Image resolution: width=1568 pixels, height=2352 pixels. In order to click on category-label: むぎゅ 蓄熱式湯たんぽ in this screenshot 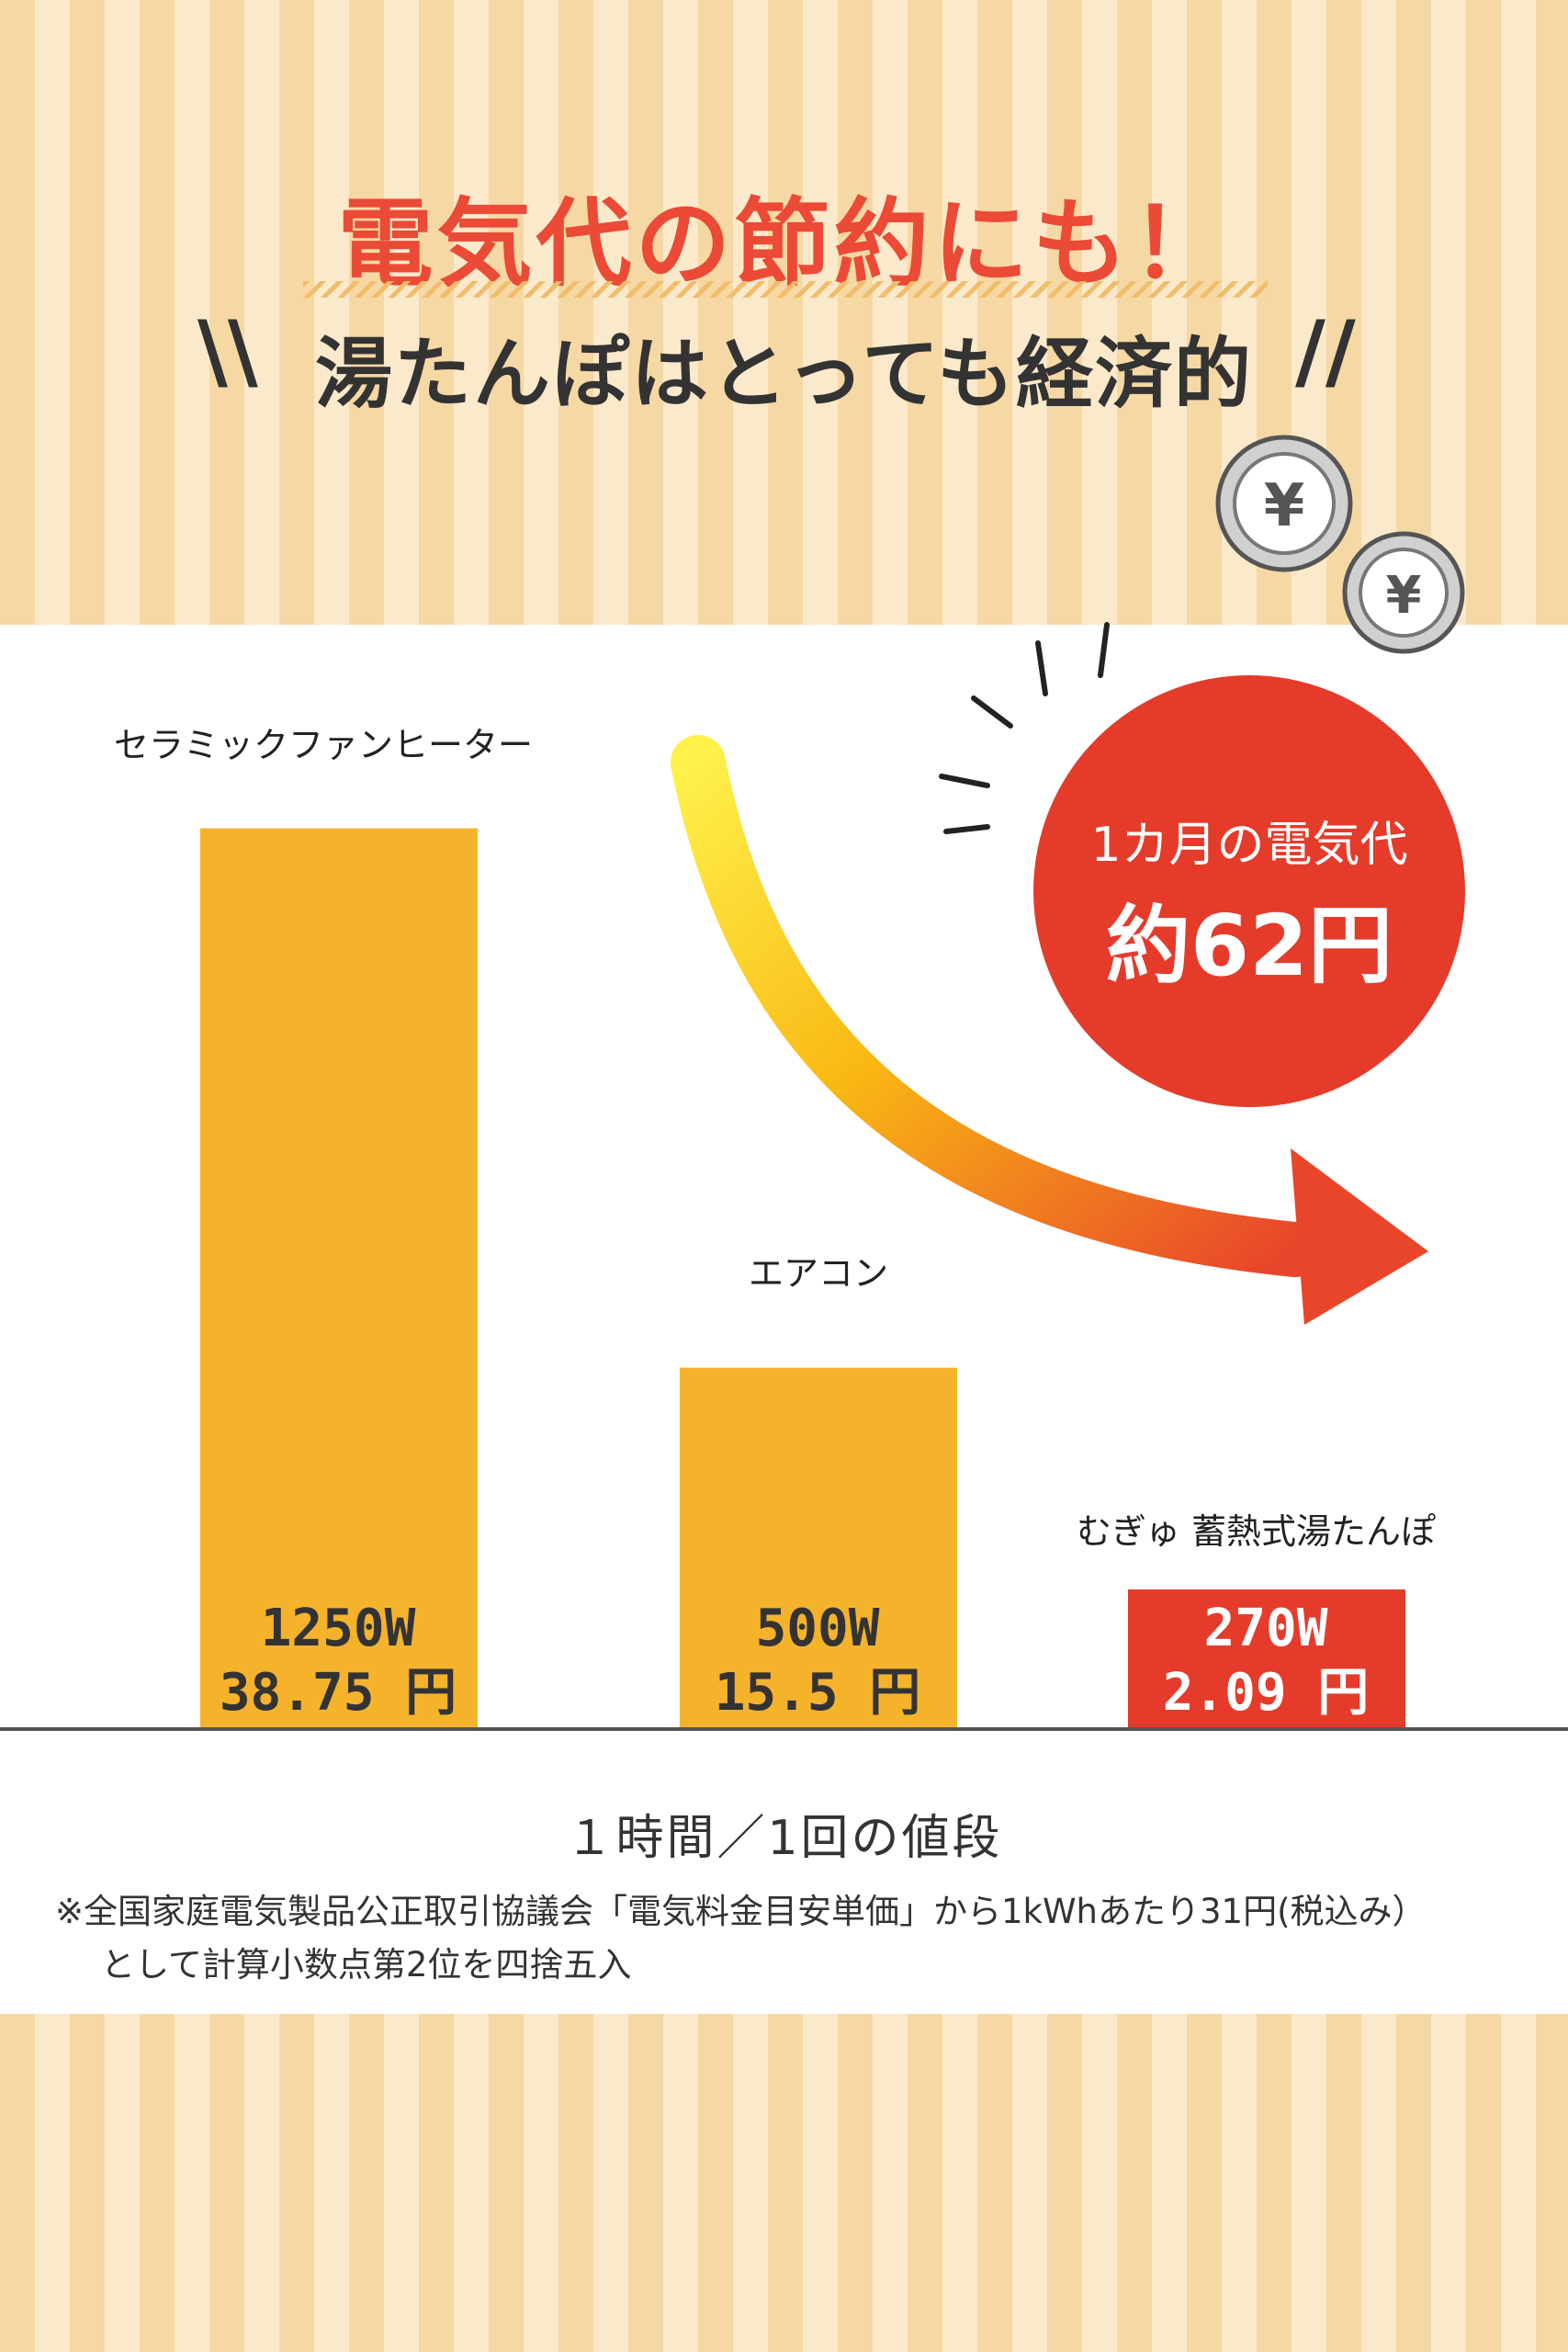, I will do `click(1256, 1532)`.